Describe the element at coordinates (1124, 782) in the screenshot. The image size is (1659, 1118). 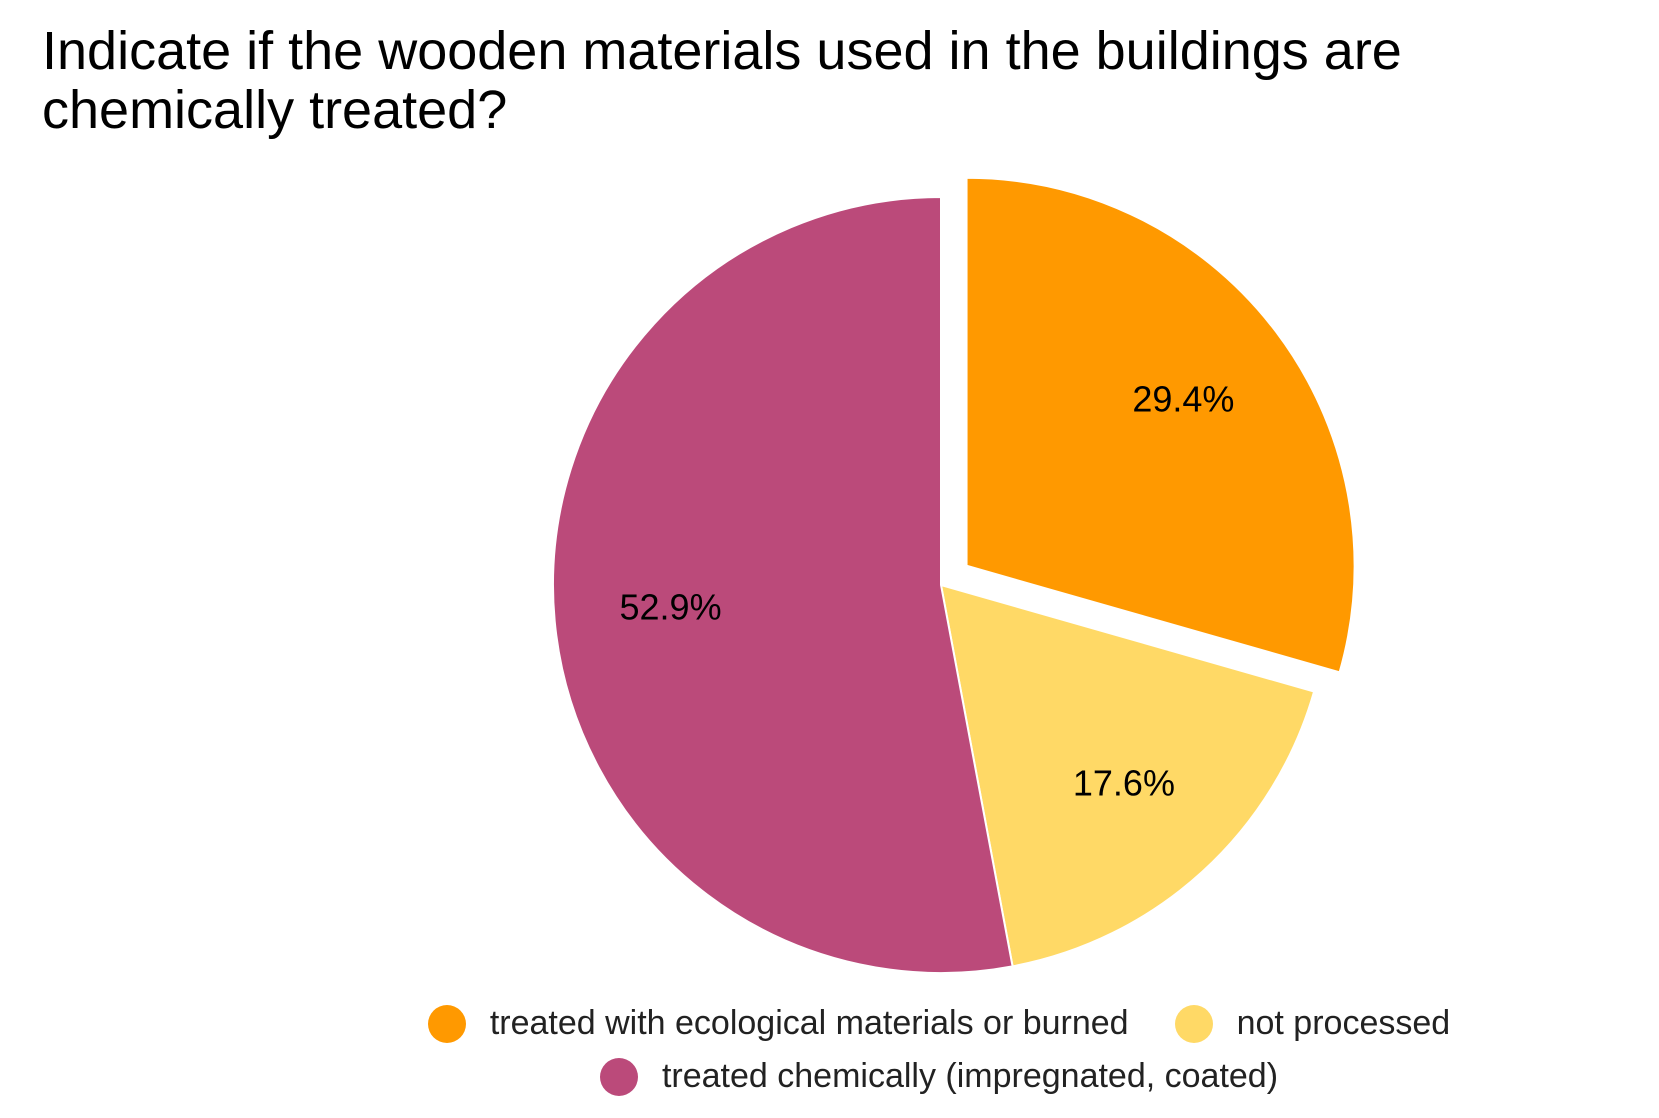
I see `data-label: 17.6%` at that location.